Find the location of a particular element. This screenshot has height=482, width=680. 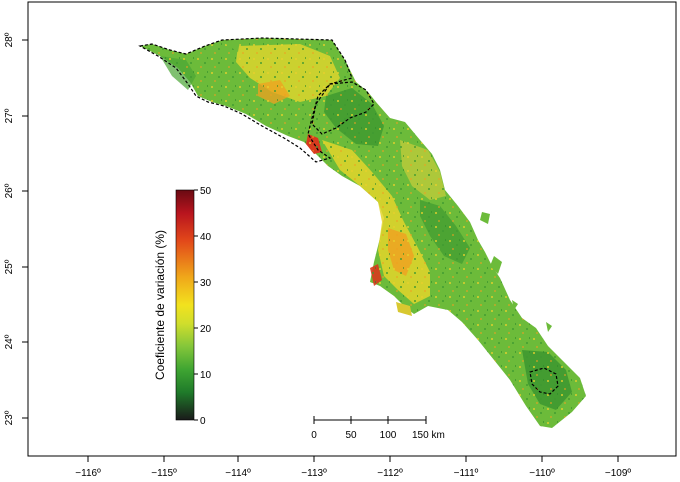

x-tick-label-112: −112º is located at coordinates (390, 473).